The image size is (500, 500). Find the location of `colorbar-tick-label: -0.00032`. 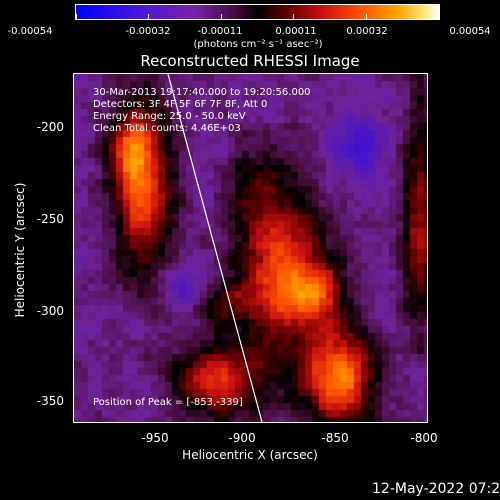

colorbar-tick-label: -0.00032 is located at coordinates (148, 31).